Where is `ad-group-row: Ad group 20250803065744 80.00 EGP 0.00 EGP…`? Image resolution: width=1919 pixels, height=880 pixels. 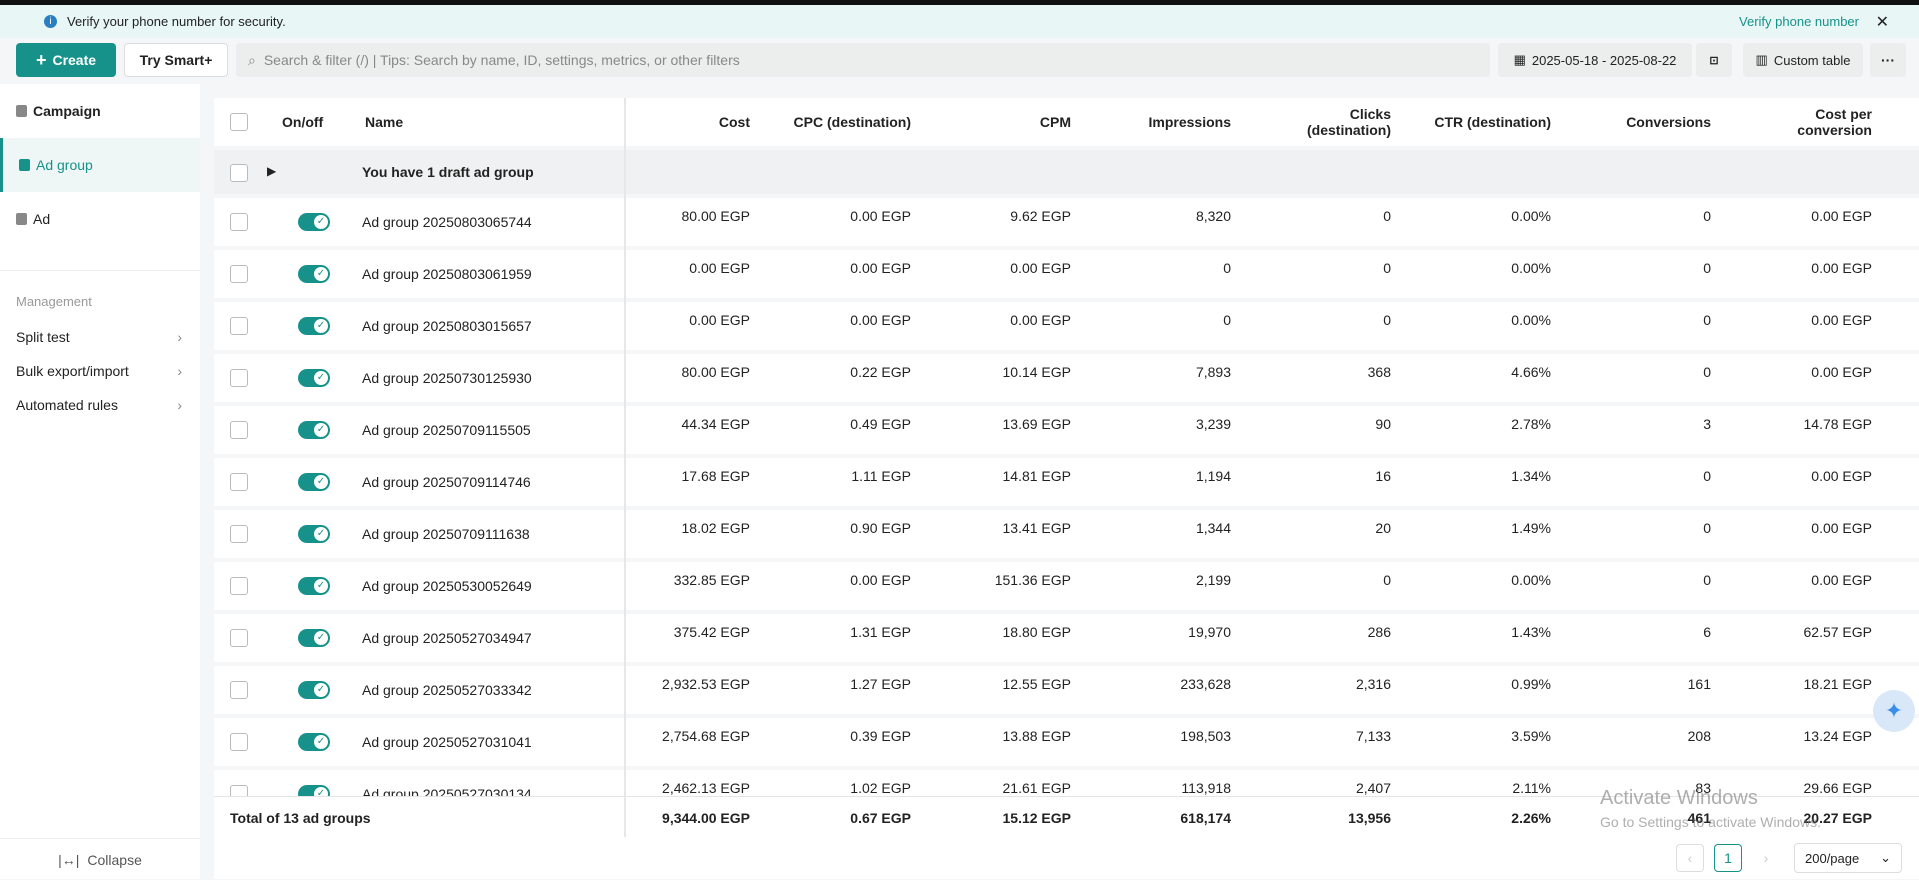 ad-group-row: Ad group 20250803065744 80.00 EGP 0.00 EGP… is located at coordinates (1066, 222).